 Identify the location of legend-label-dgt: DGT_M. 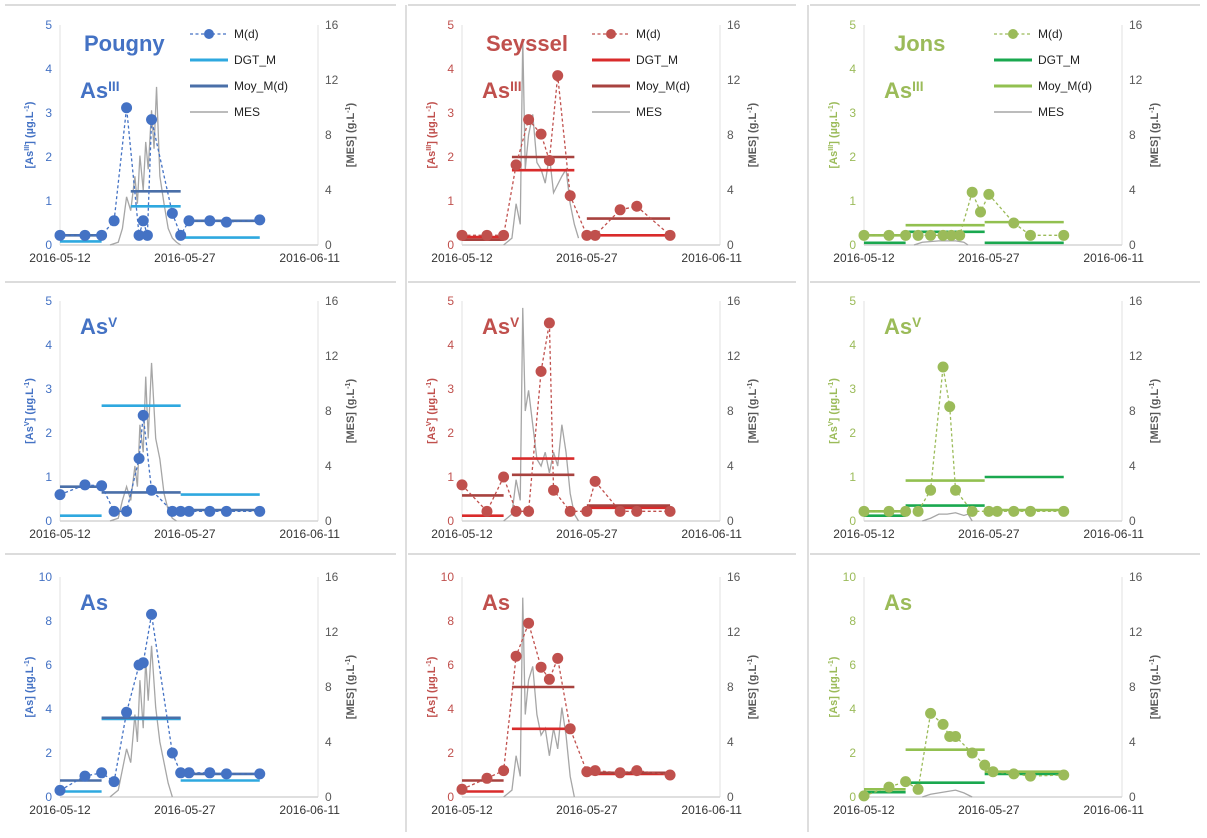
(1059, 60).